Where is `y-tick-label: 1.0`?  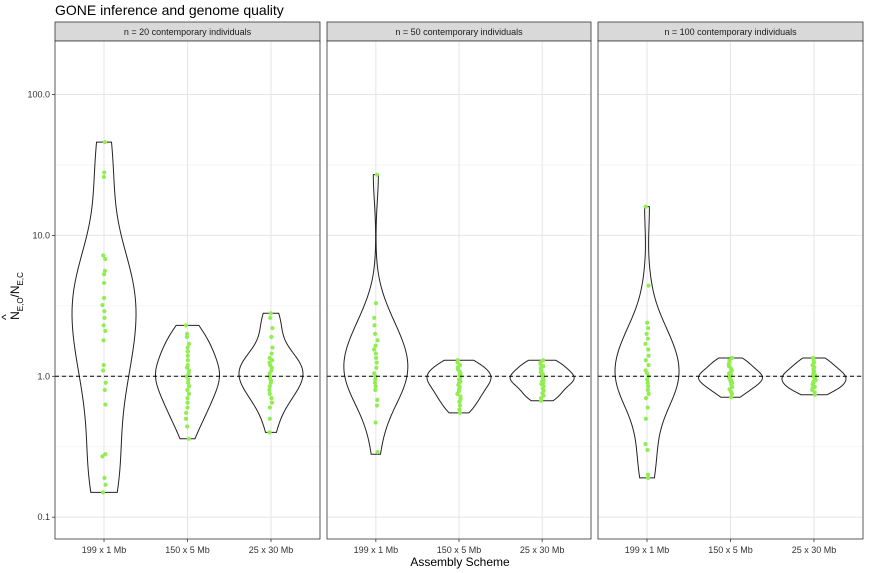 y-tick-label: 1.0 is located at coordinates (43, 376).